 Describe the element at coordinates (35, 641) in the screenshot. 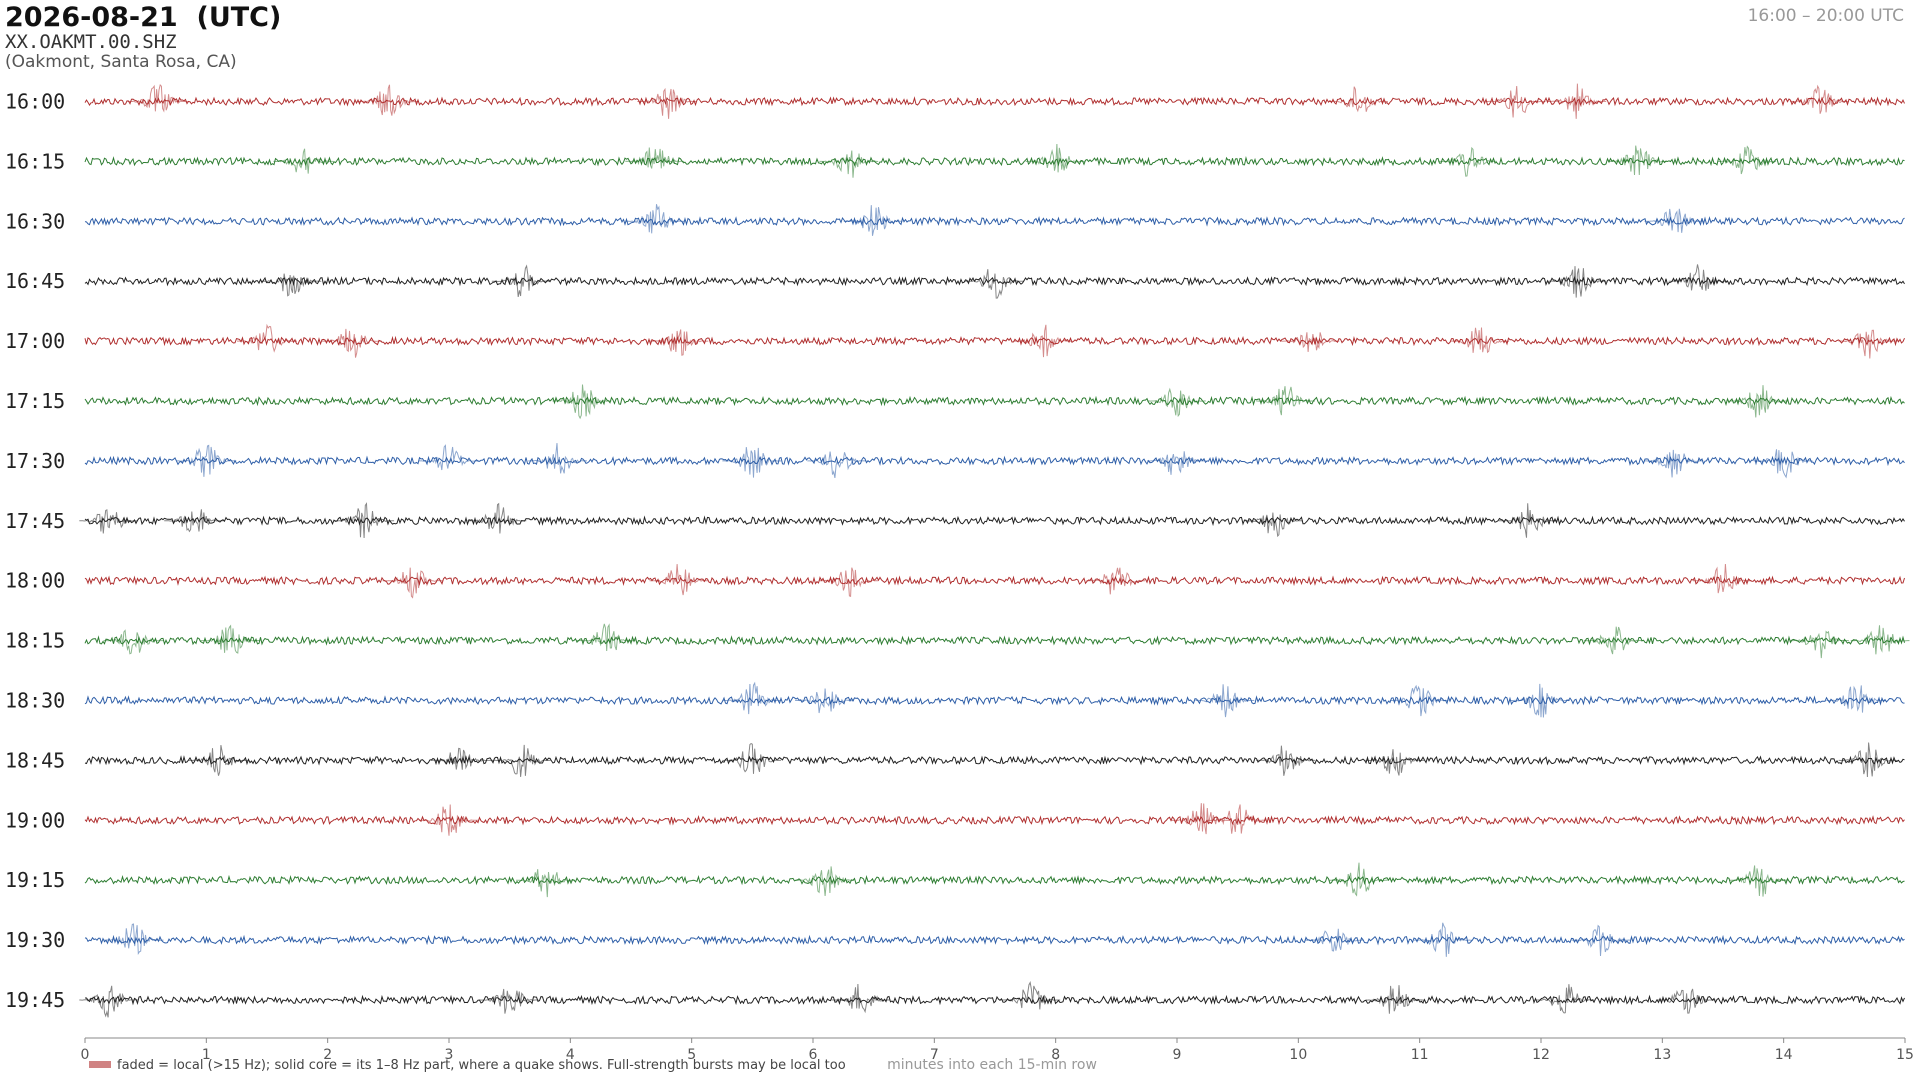

I see `row-label: 18:15` at that location.